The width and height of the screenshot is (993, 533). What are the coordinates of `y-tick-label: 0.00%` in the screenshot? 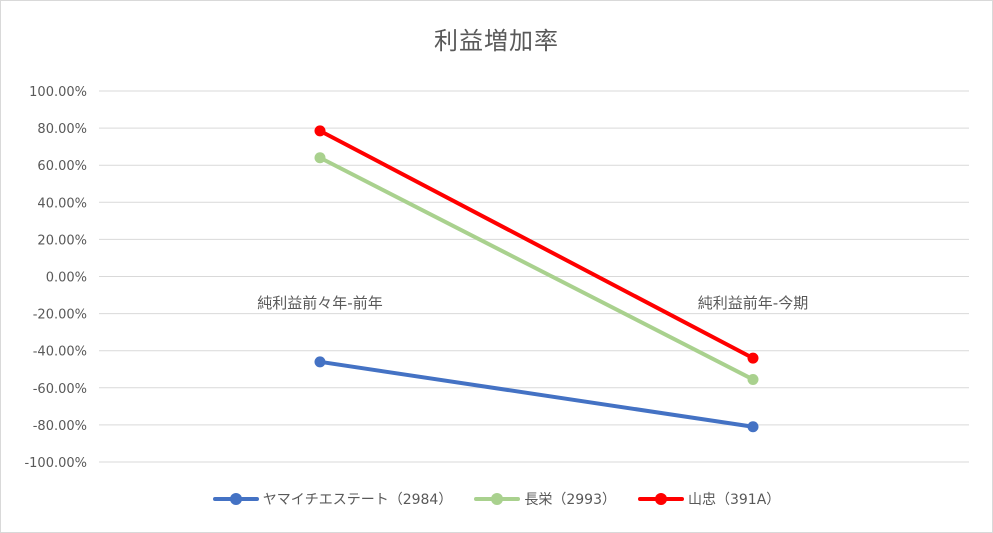 It's located at (66, 278).